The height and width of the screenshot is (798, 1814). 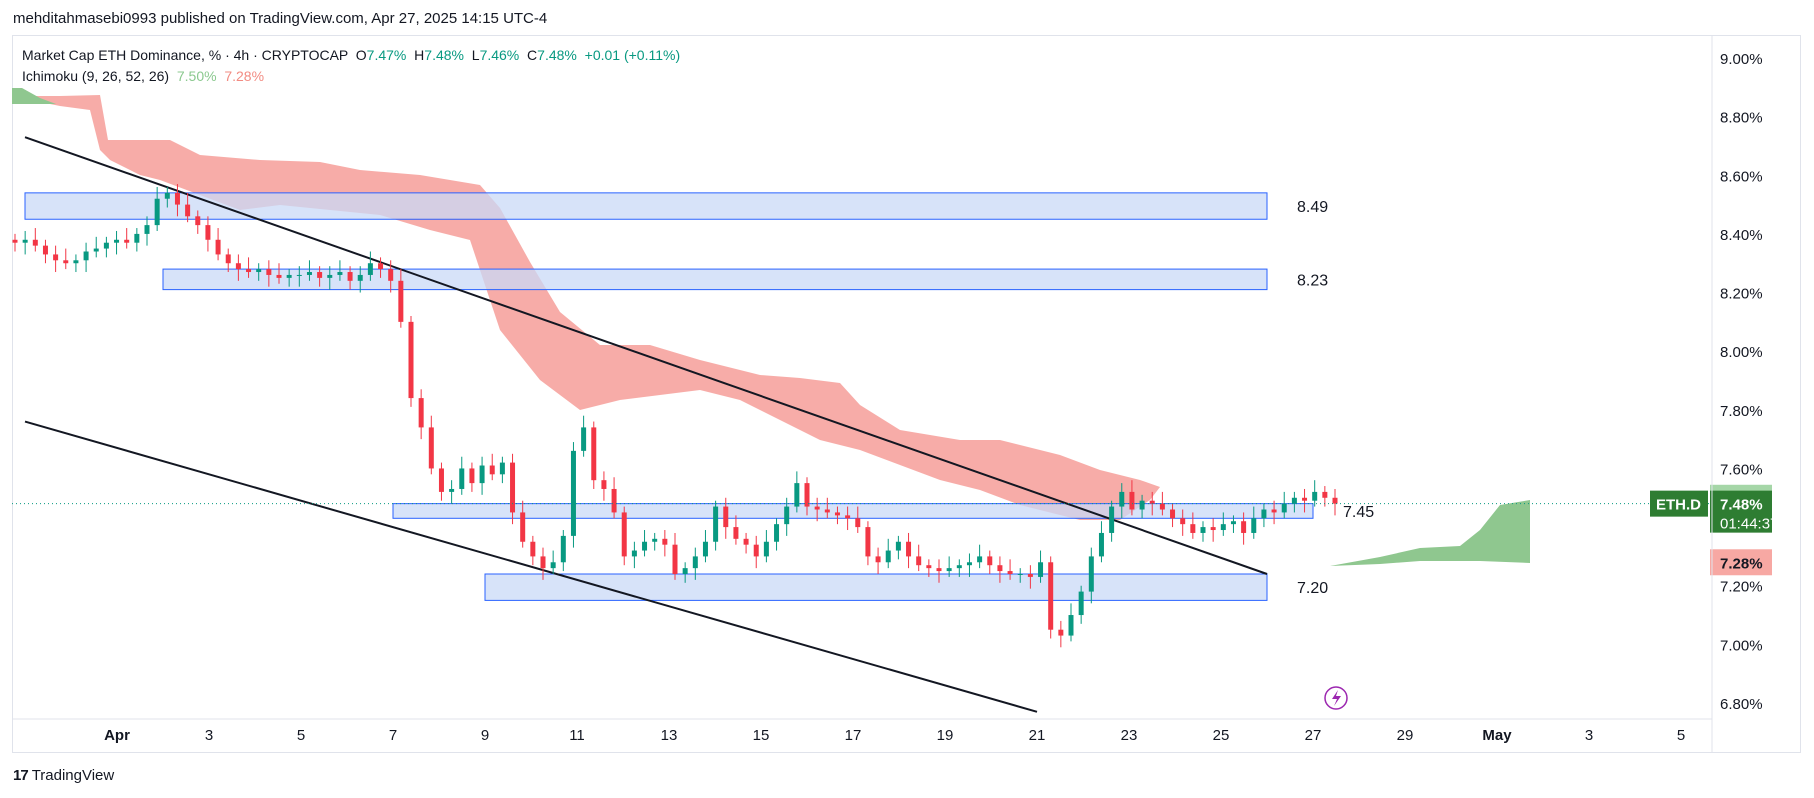 I want to click on zone-label-2: 7.45, so click(x=1358, y=512).